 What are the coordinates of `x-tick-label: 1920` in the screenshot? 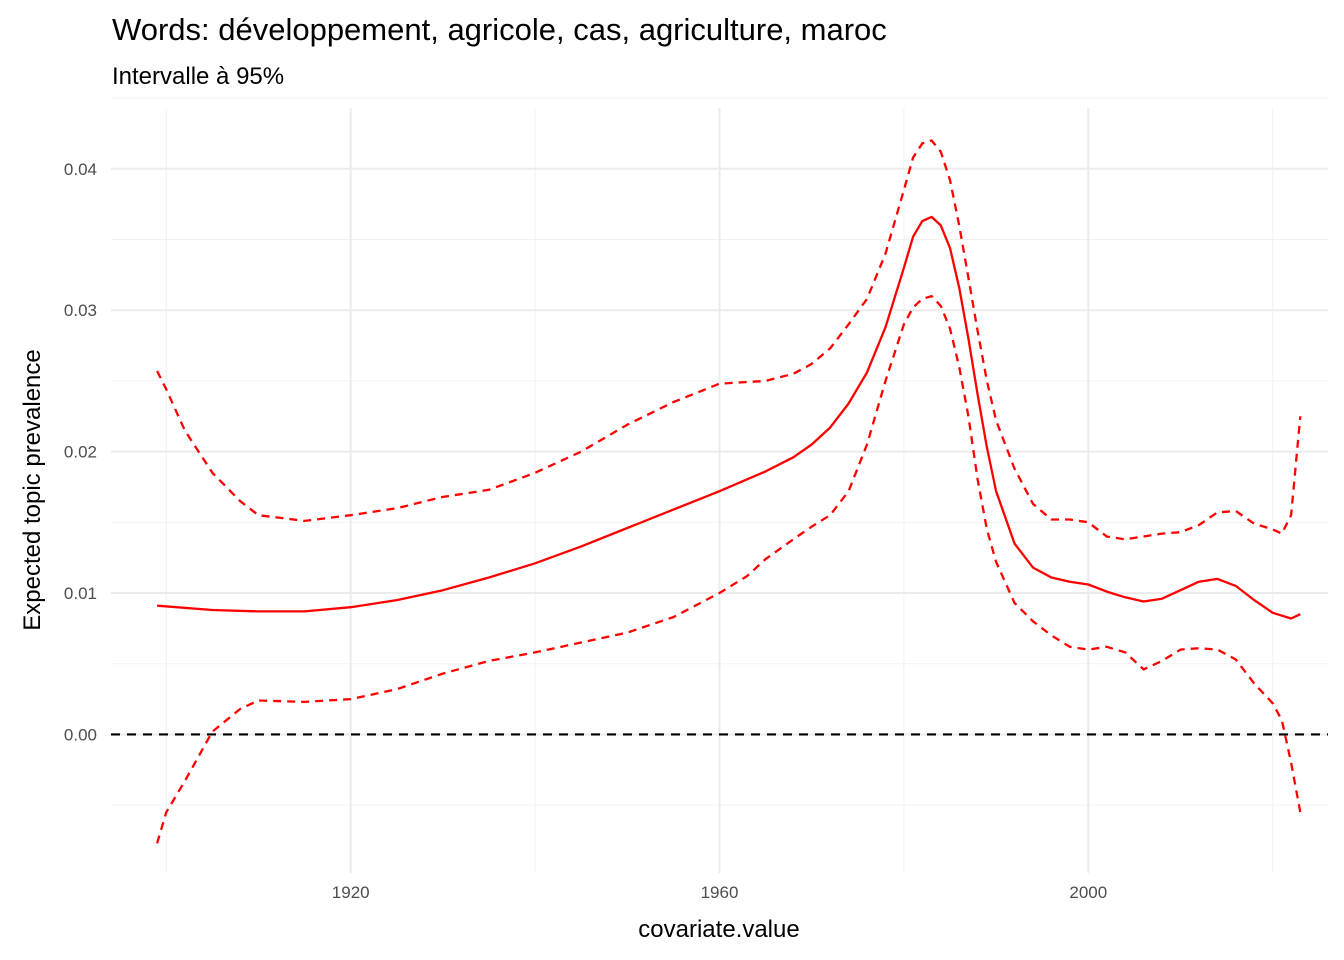 It's located at (351, 892).